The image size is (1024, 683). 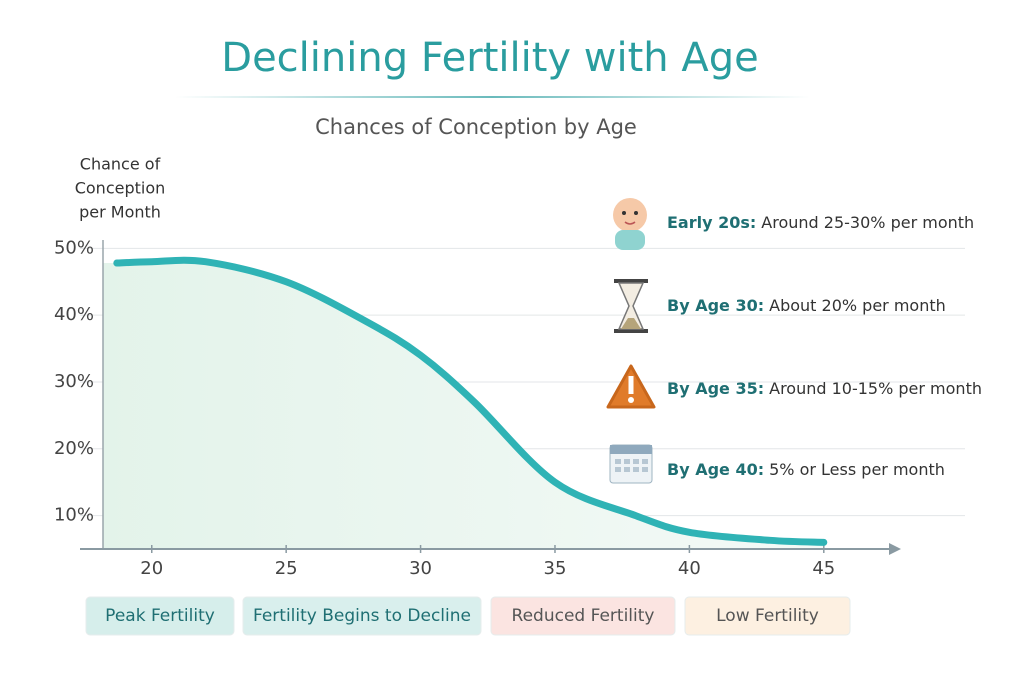 I want to click on annotation-label: Early 20s:, so click(x=711, y=222).